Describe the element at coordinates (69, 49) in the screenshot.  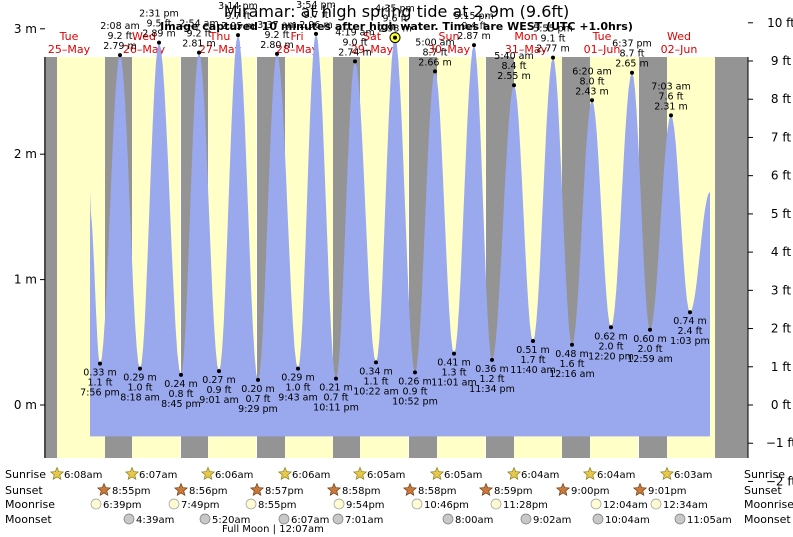
I see `day-label-date: 25–May` at that location.